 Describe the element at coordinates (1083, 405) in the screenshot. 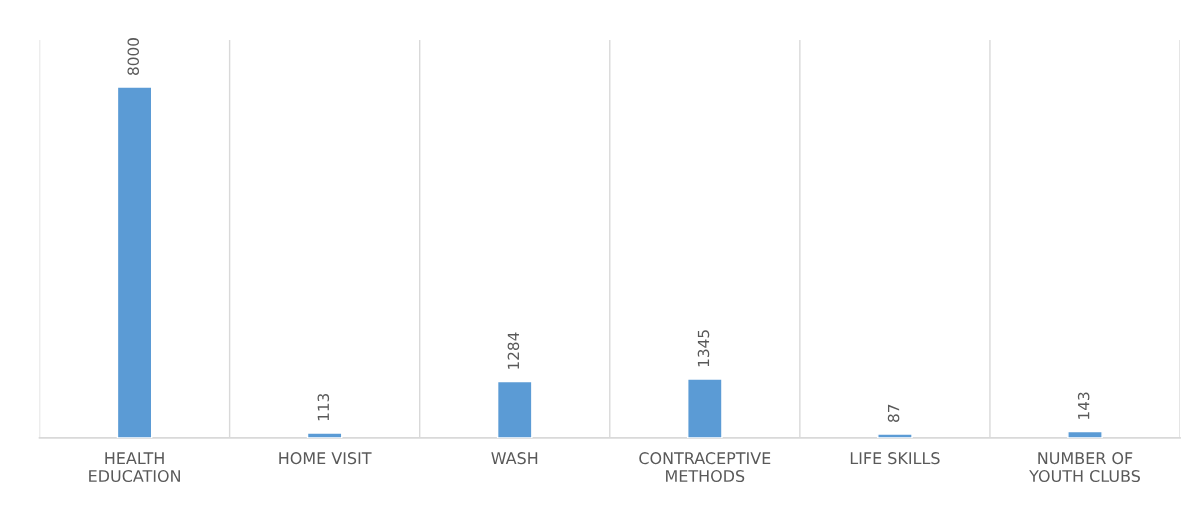

I see `data-label: 143` at that location.